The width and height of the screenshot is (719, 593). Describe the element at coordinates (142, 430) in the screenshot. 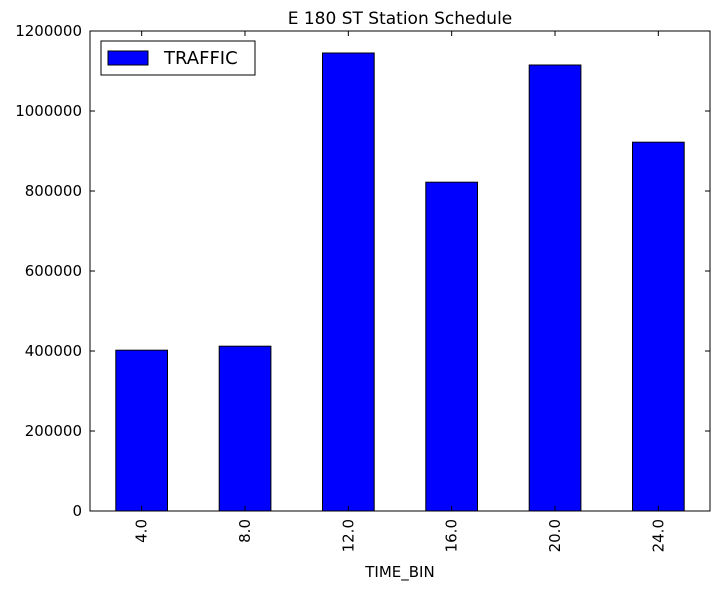

I see `bar-4.0` at that location.